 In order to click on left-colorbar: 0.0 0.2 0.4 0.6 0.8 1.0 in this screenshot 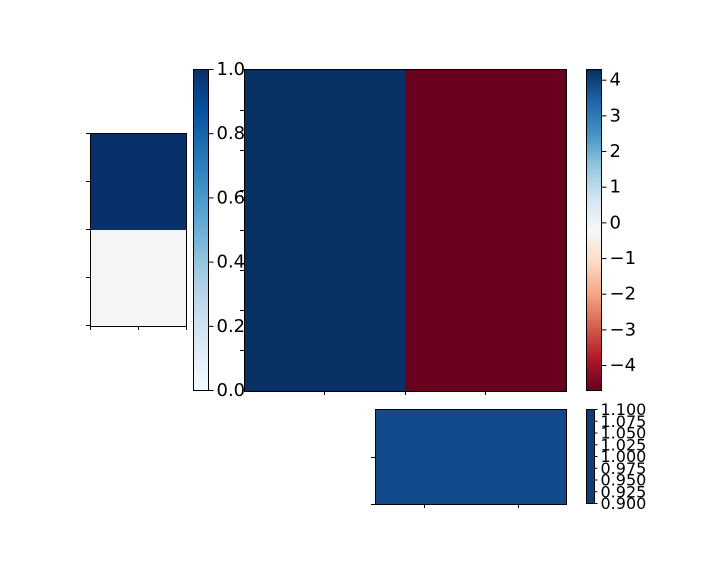, I will do `click(219, 230)`.